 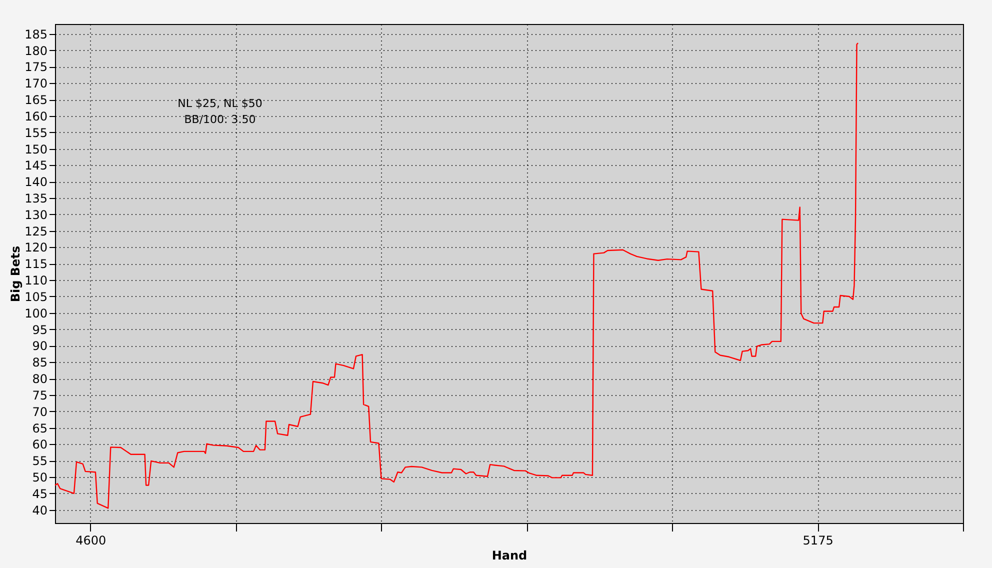 I want to click on y-tick-label: 75, so click(x=40, y=395).